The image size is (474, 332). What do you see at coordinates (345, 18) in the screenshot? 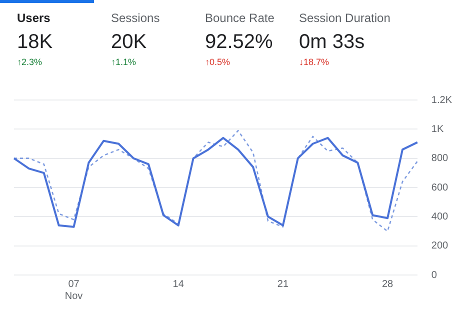
I see `category-label: Session Duration` at bounding box center [345, 18].